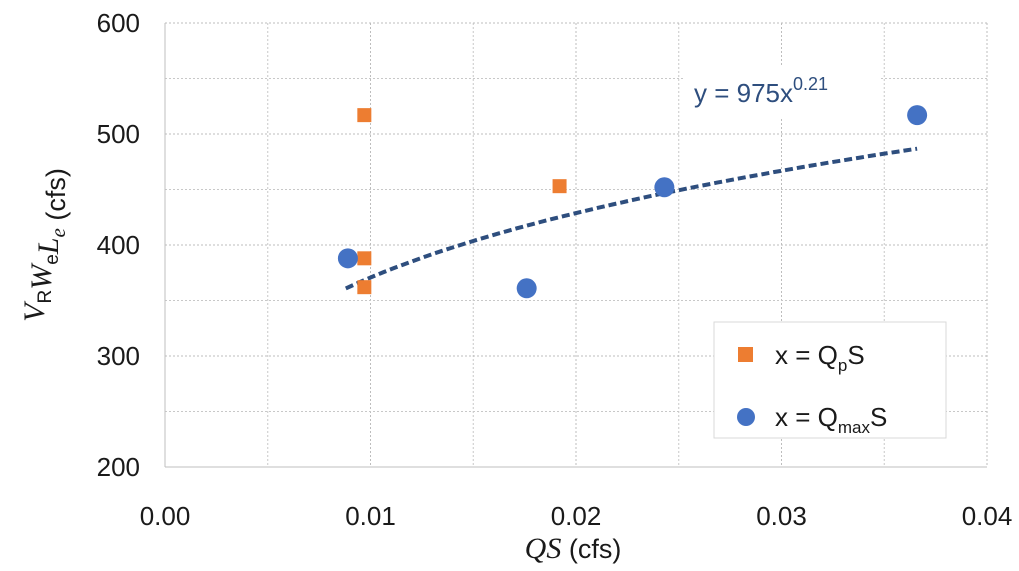  I want to click on trendline-path, so click(631, 218).